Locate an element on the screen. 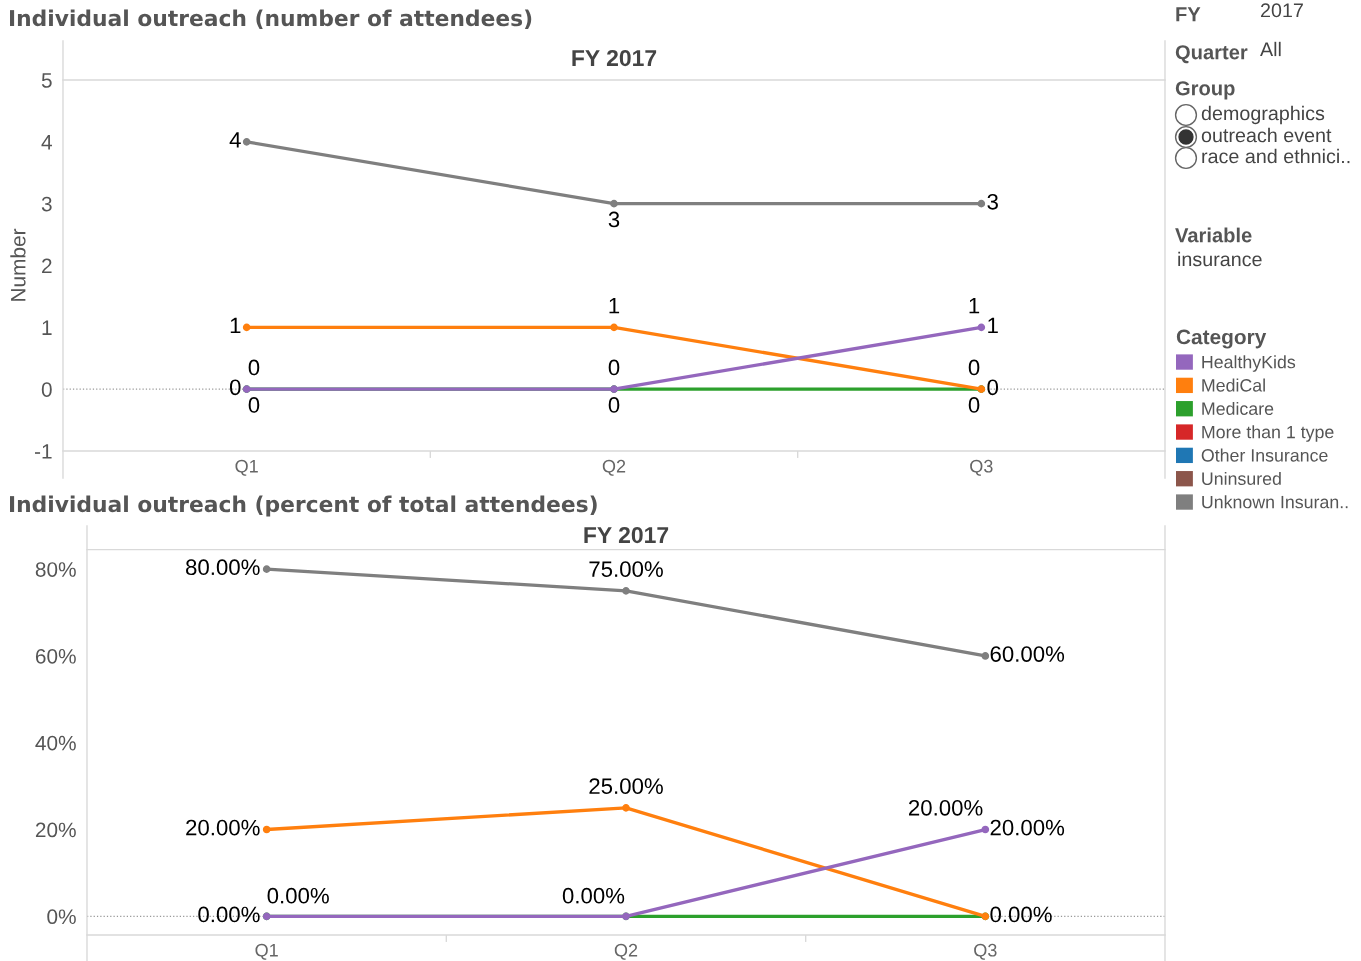  y-tick-label: -1 is located at coordinates (43, 451).